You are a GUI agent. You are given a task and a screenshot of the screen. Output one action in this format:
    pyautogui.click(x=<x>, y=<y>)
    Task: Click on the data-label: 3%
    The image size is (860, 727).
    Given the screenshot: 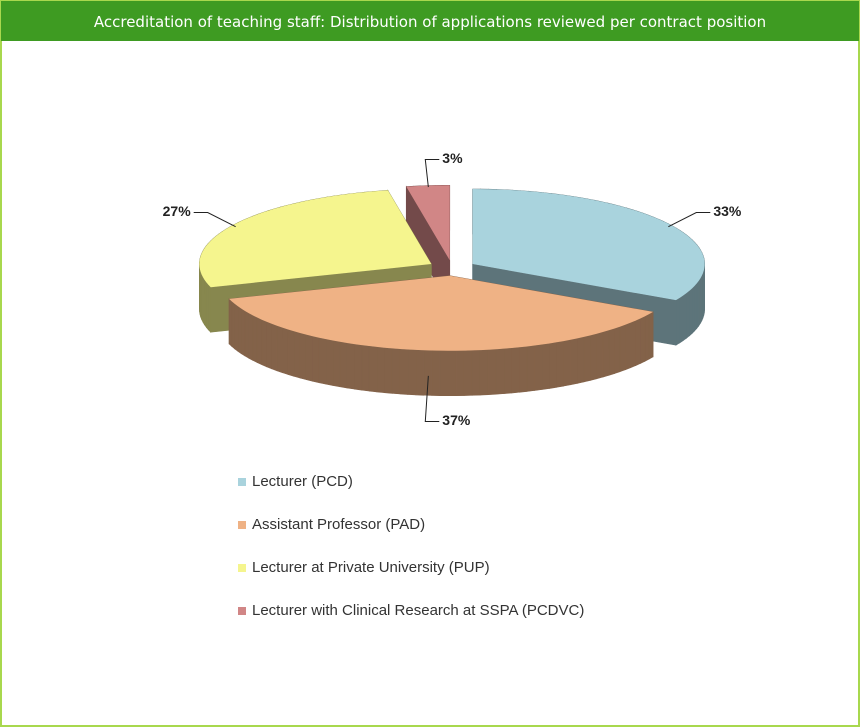 What is the action you would take?
    pyautogui.click(x=452, y=158)
    